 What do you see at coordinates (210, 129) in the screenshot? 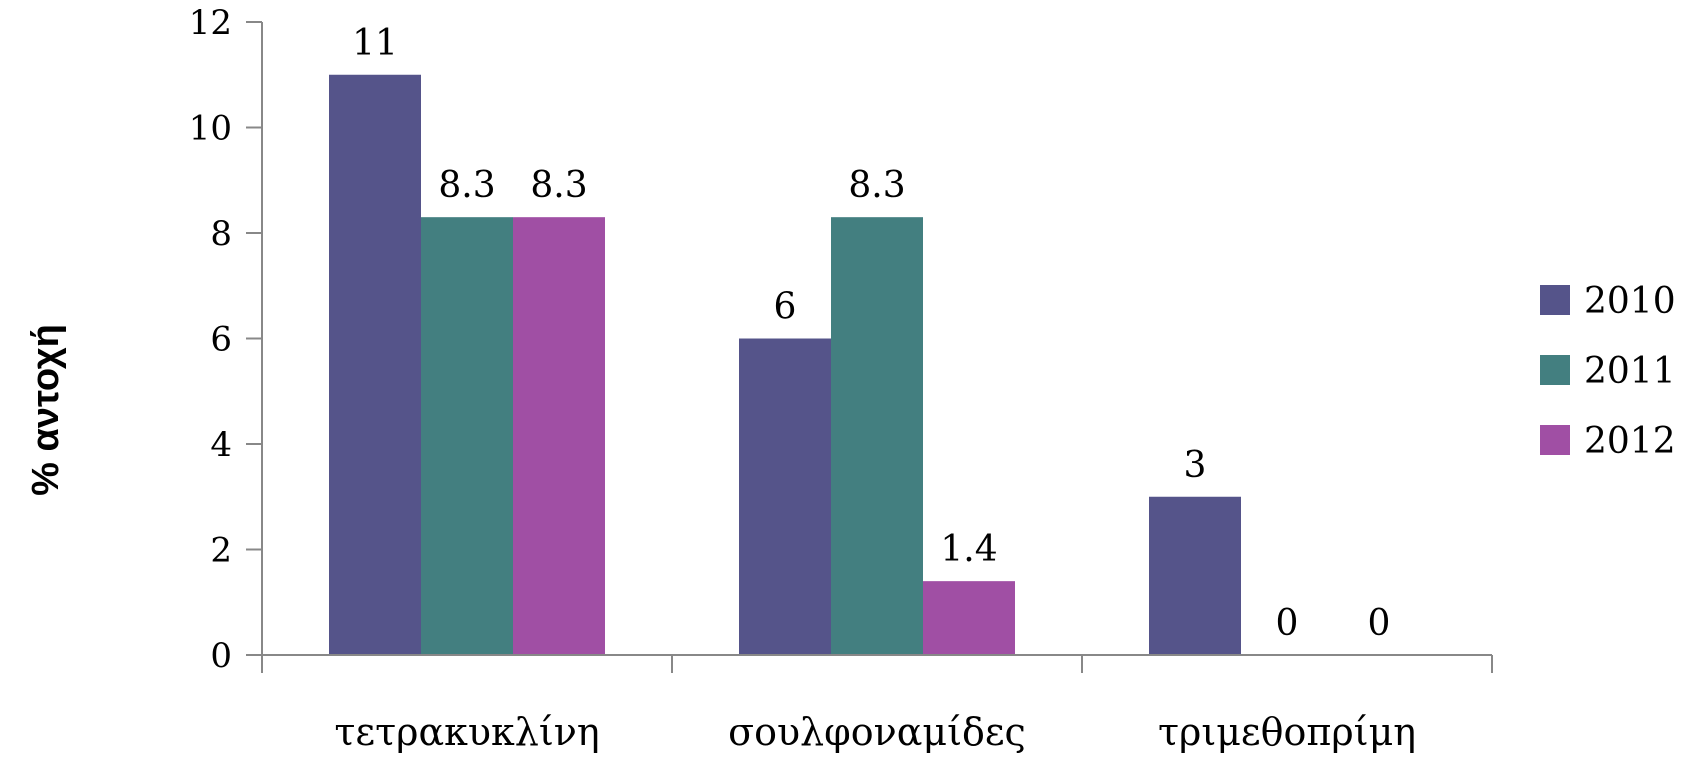
I see `y-tick-label: 10` at bounding box center [210, 129].